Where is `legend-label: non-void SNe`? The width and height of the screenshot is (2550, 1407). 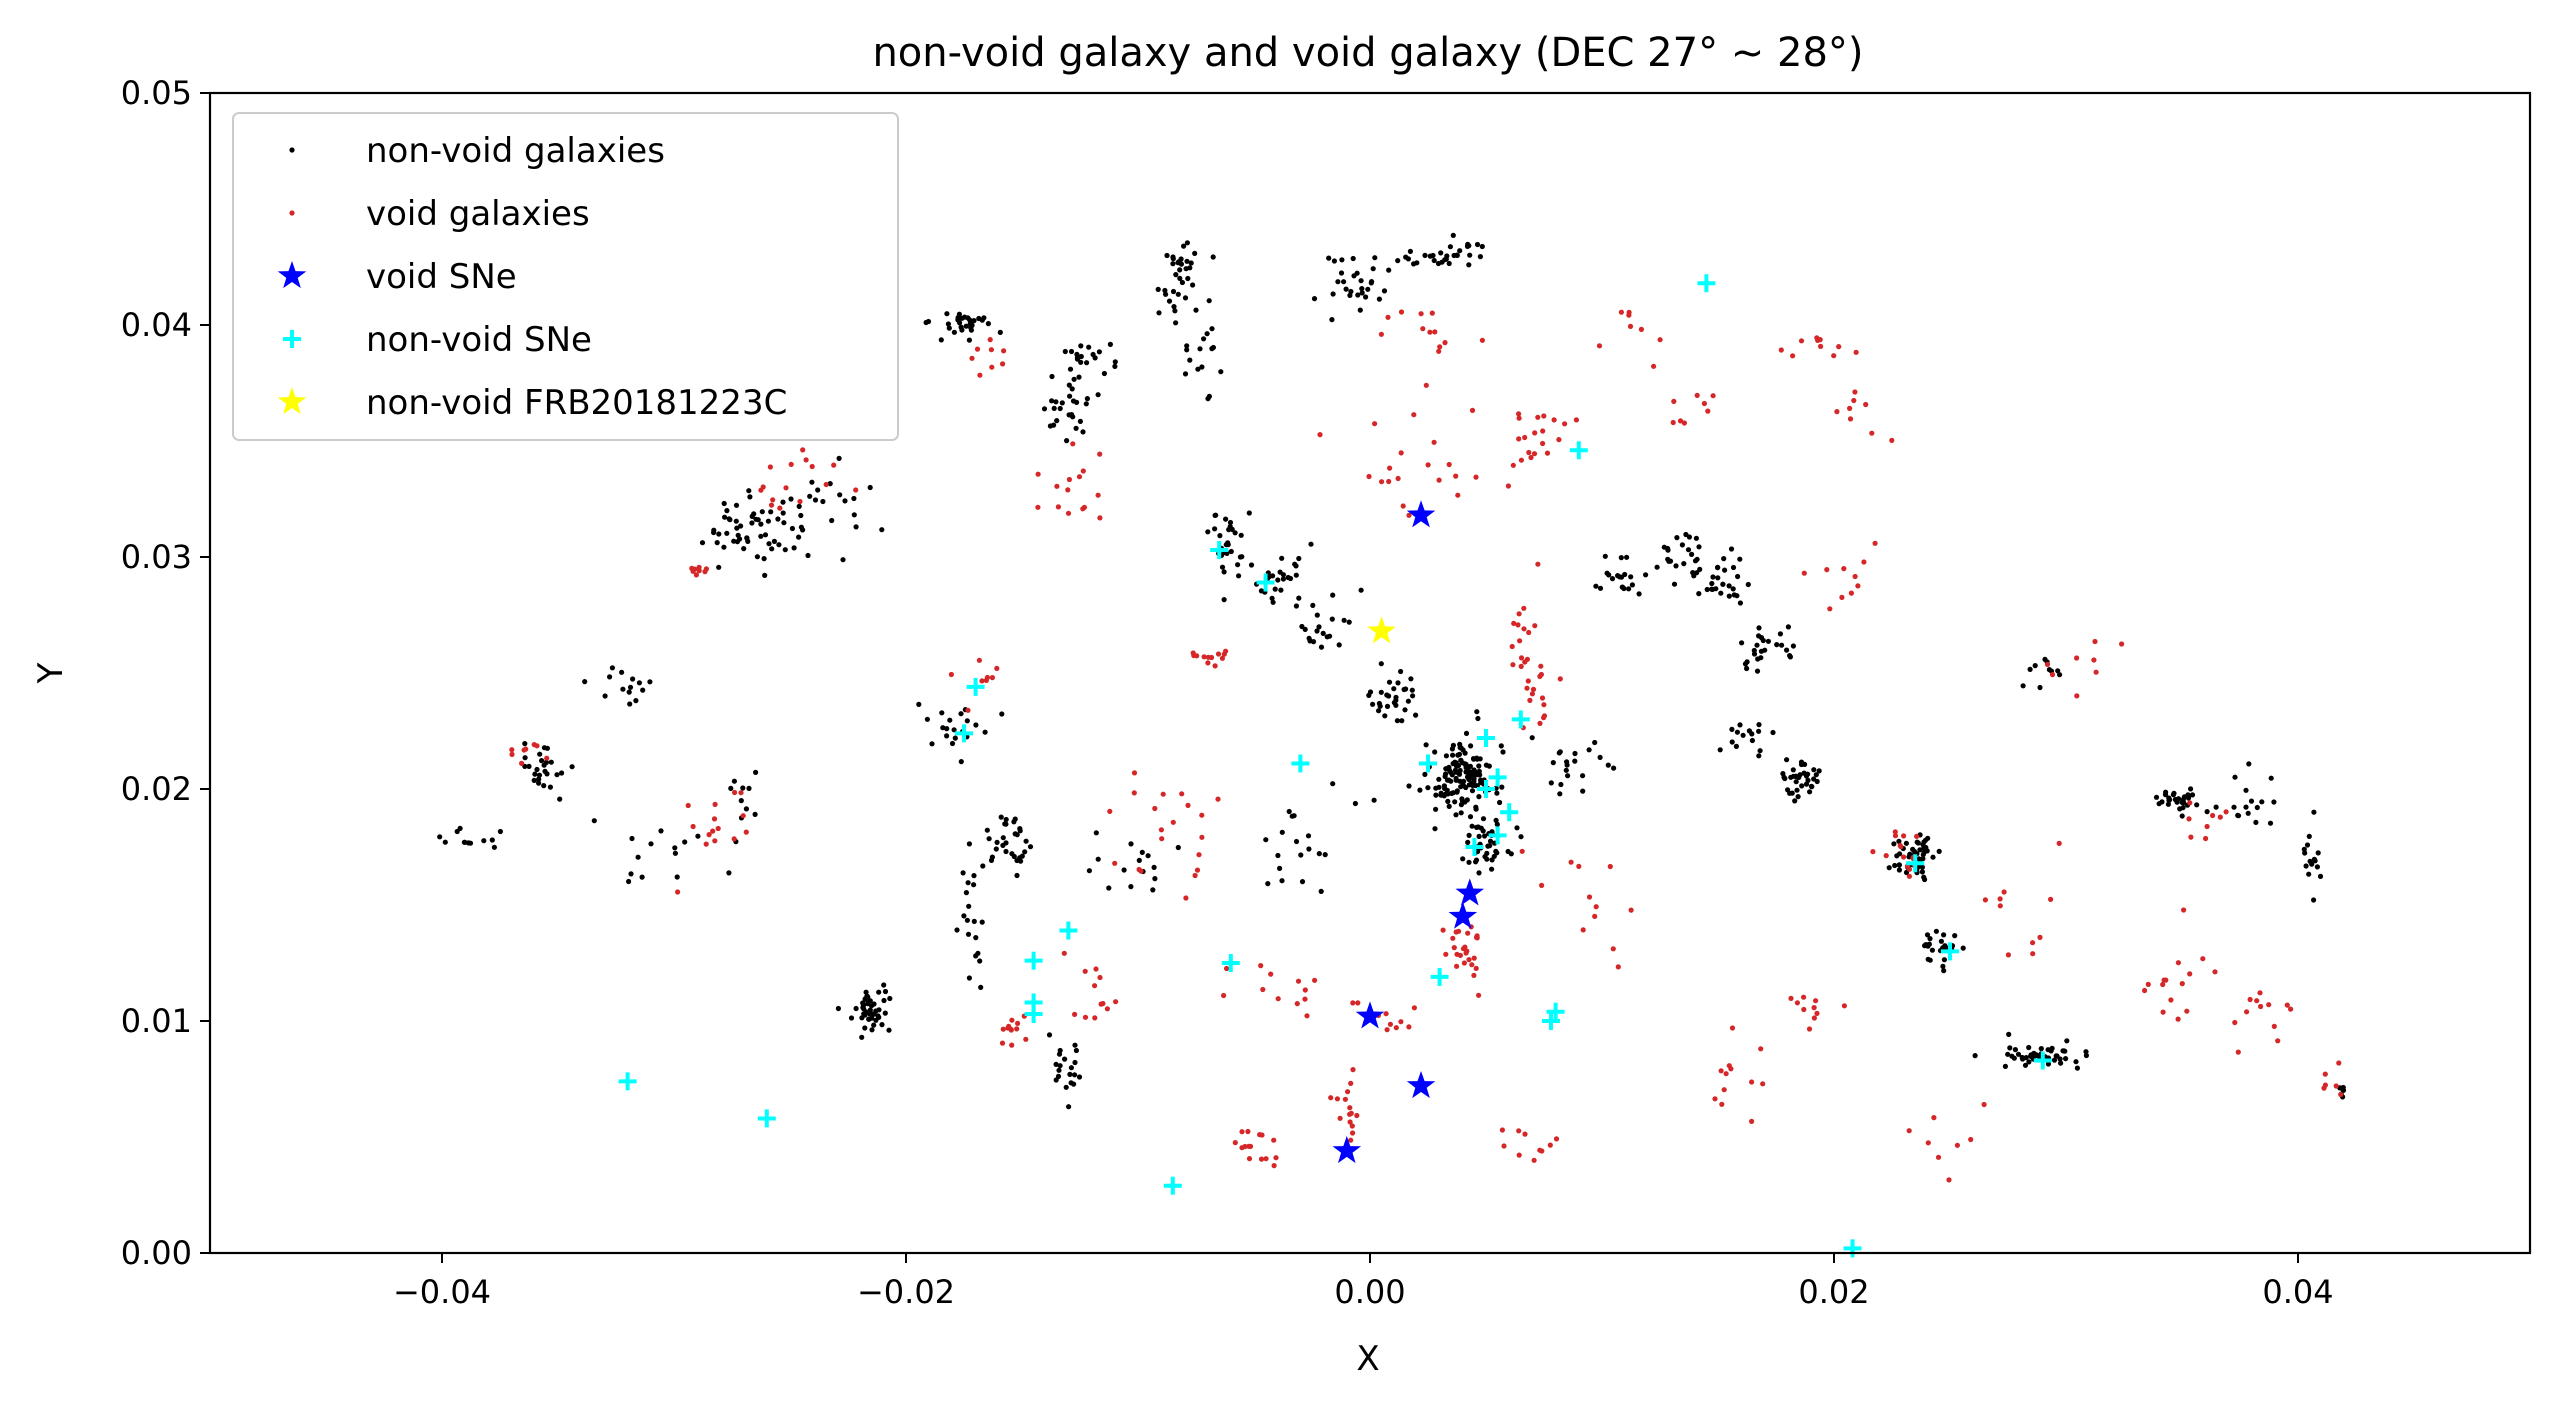
legend-label: non-void SNe is located at coordinates (479, 340).